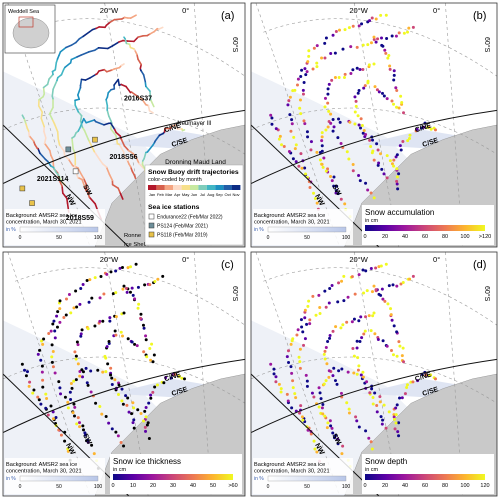  I want to click on panel-letter: (b), so click(479, 16).